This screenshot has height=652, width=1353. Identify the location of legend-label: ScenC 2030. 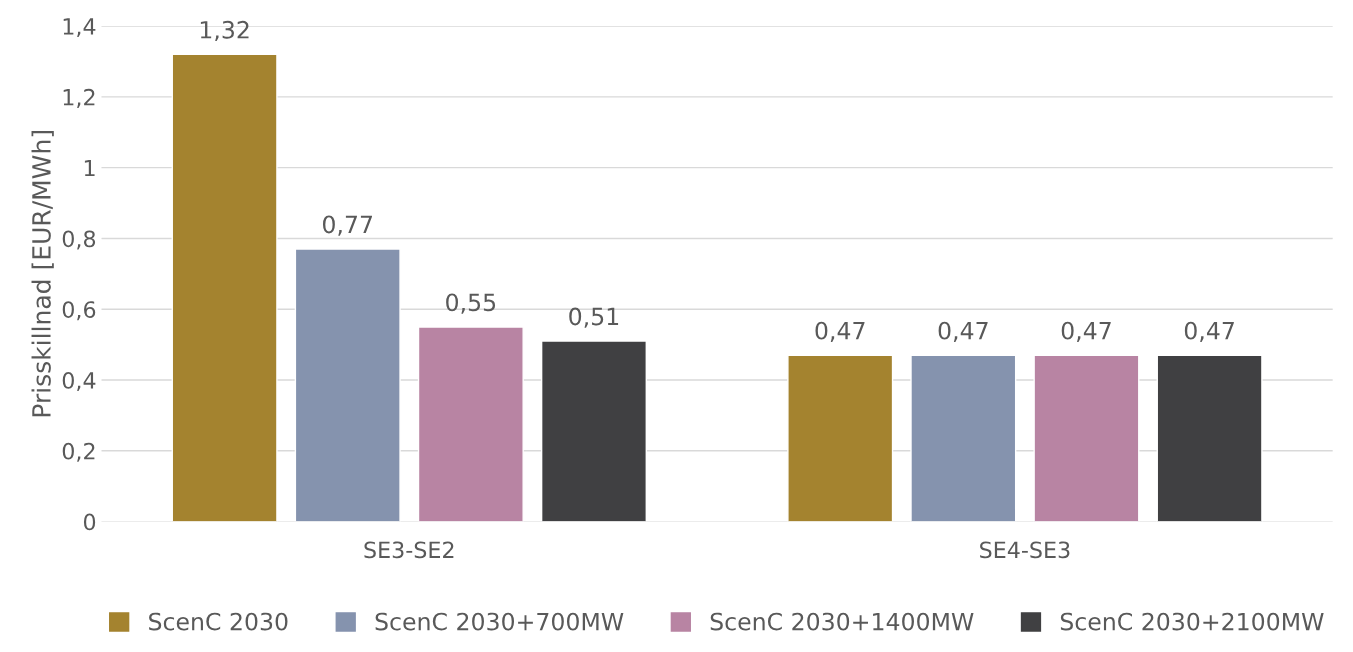
(218, 621).